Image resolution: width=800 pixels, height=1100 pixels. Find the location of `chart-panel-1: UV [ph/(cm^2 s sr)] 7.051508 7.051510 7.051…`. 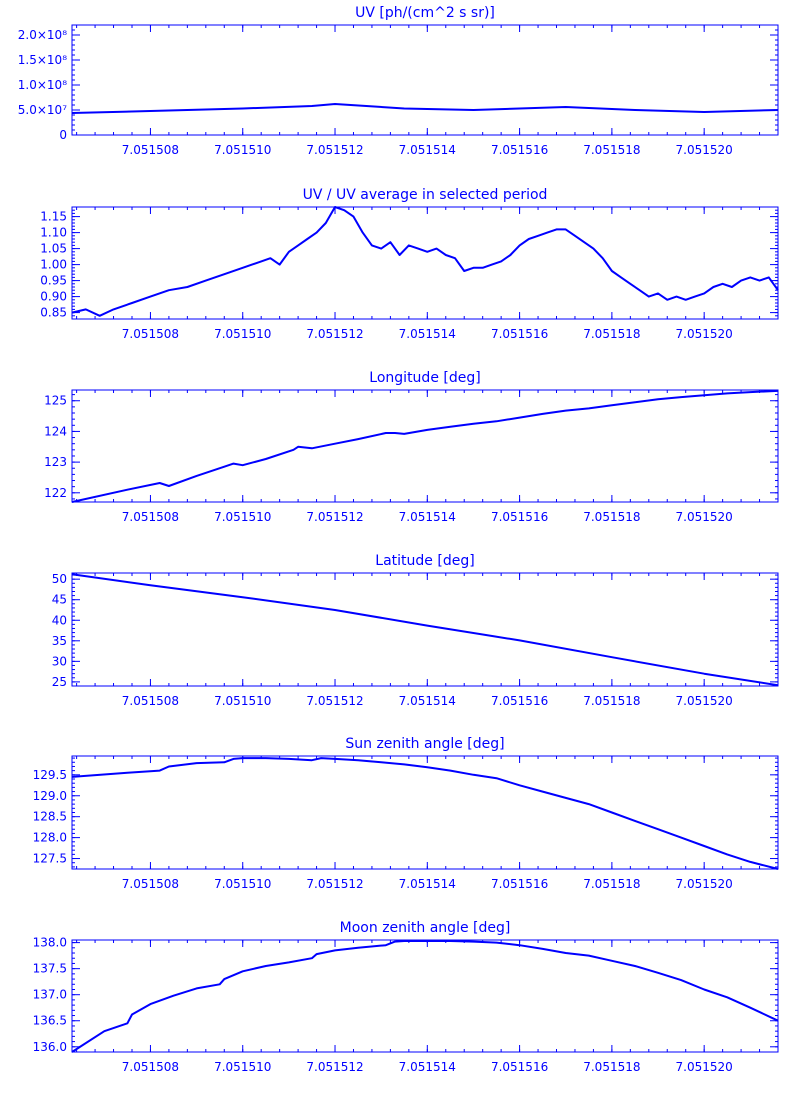

chart-panel-1: UV [ph/(cm^2 s sr)] 7.051508 7.051510 7.051… is located at coordinates (398, 81).